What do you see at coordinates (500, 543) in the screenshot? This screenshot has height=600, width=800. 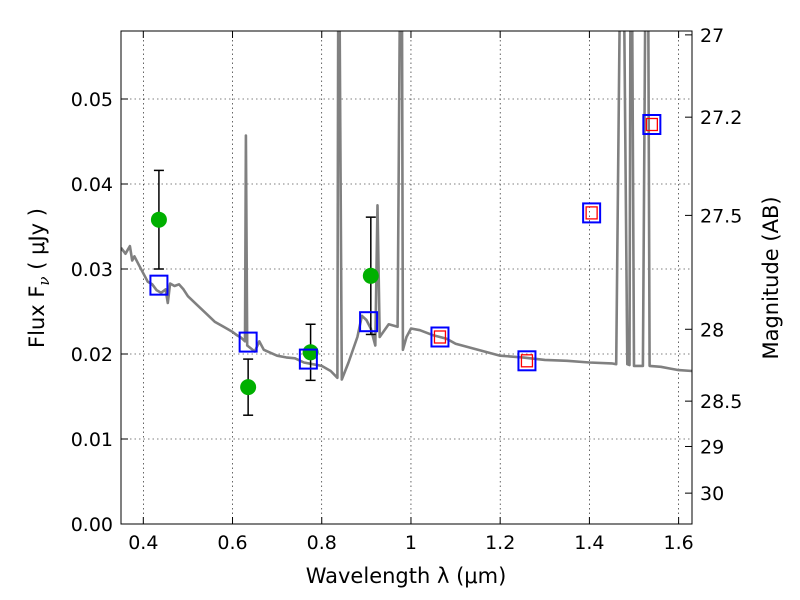 I see `x-tick-label: 1.2` at bounding box center [500, 543].